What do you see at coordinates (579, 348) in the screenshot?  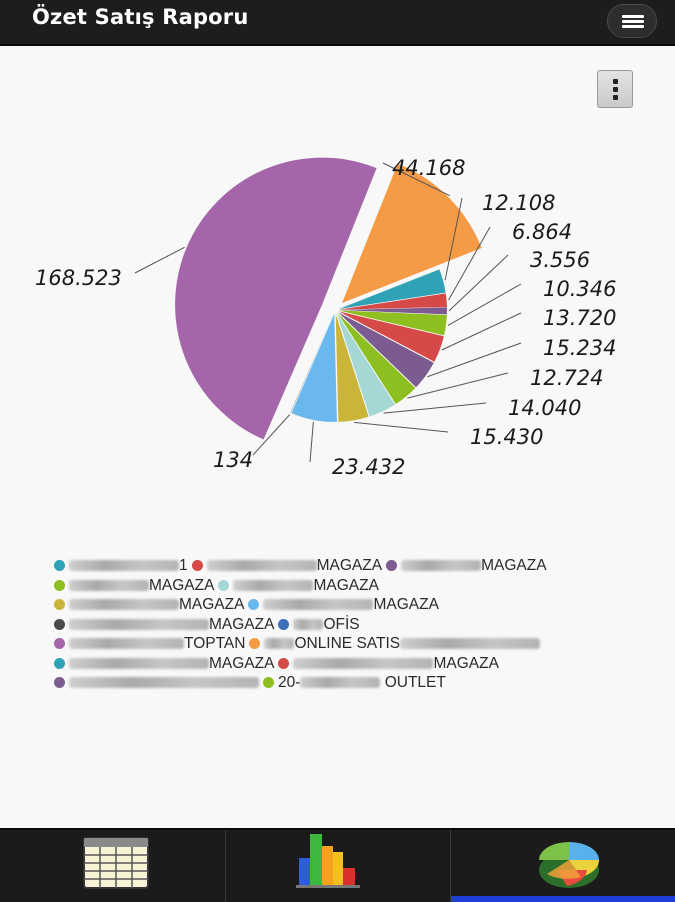 I see `pie-slice-label: 15.234` at bounding box center [579, 348].